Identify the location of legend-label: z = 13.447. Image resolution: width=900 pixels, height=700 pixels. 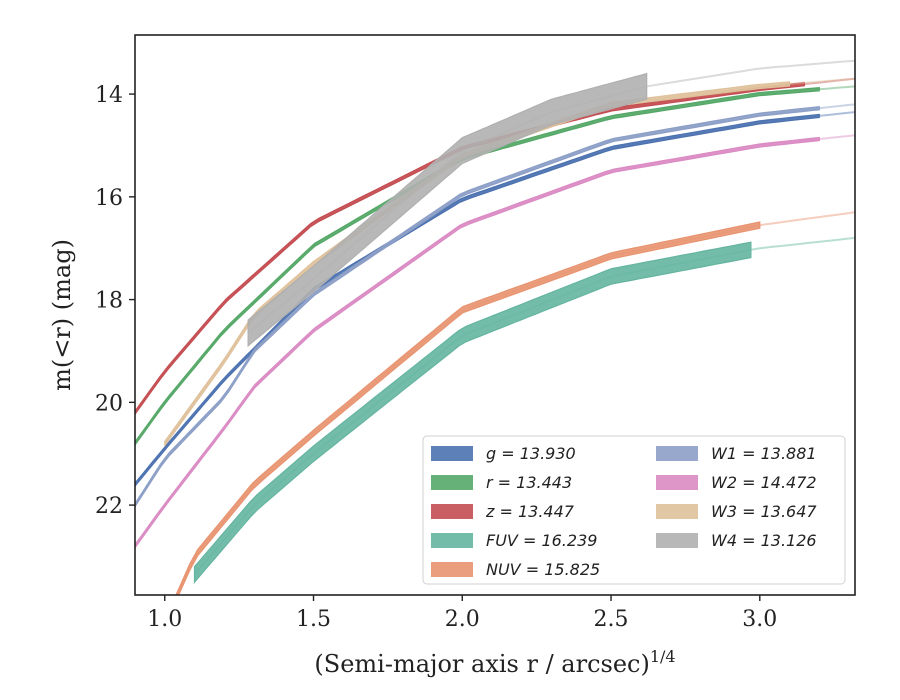
(530, 511).